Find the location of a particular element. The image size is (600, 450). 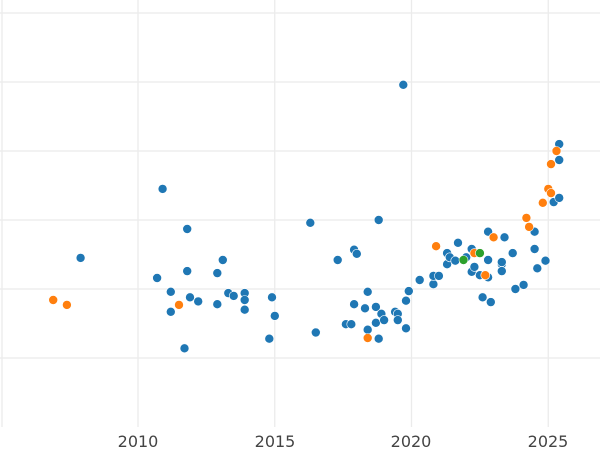

x-axis-ticks: 2010 2015 2020 2025 is located at coordinates (343, 441).